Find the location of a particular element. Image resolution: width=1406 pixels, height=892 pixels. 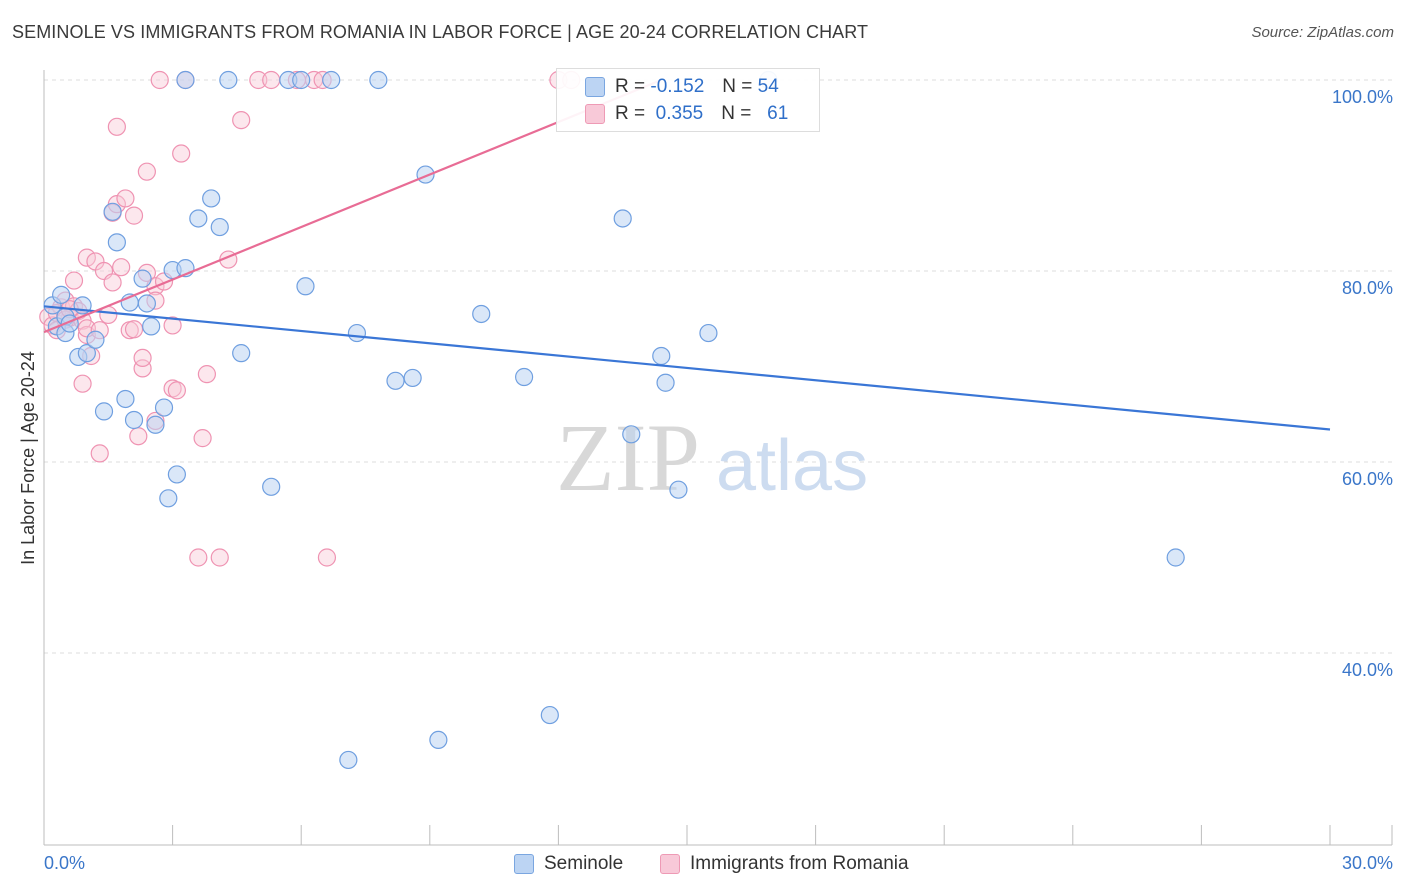

stats-row-seminole: R = -0.152 N = 54 is located at coordinates (668, 87).